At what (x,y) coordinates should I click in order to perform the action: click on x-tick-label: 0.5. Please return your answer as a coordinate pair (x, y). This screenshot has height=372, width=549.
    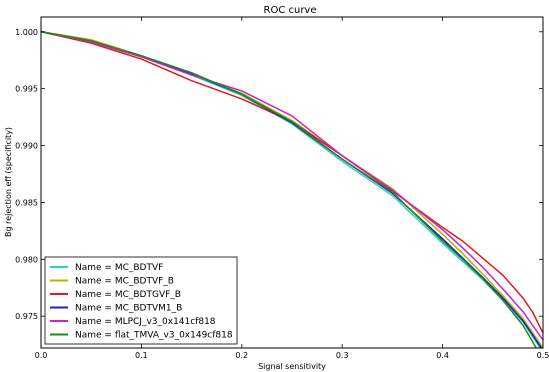
    Looking at the image, I should click on (543, 355).